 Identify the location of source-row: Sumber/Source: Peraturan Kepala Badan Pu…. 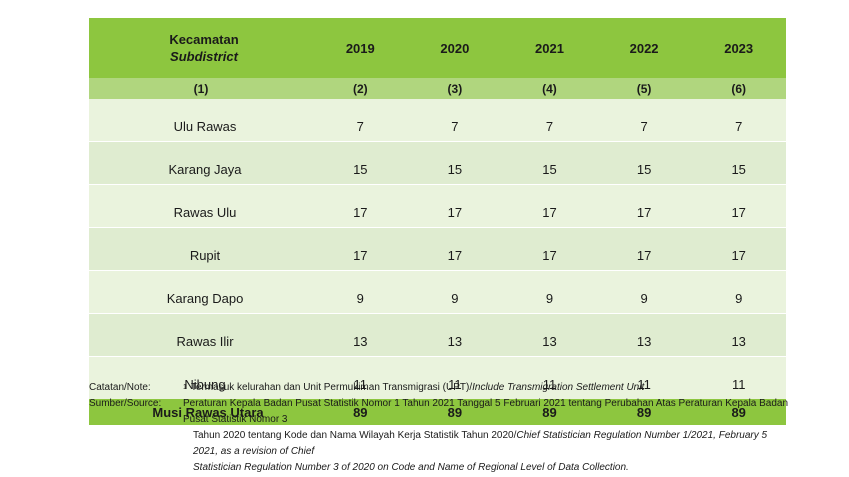
(439, 436).